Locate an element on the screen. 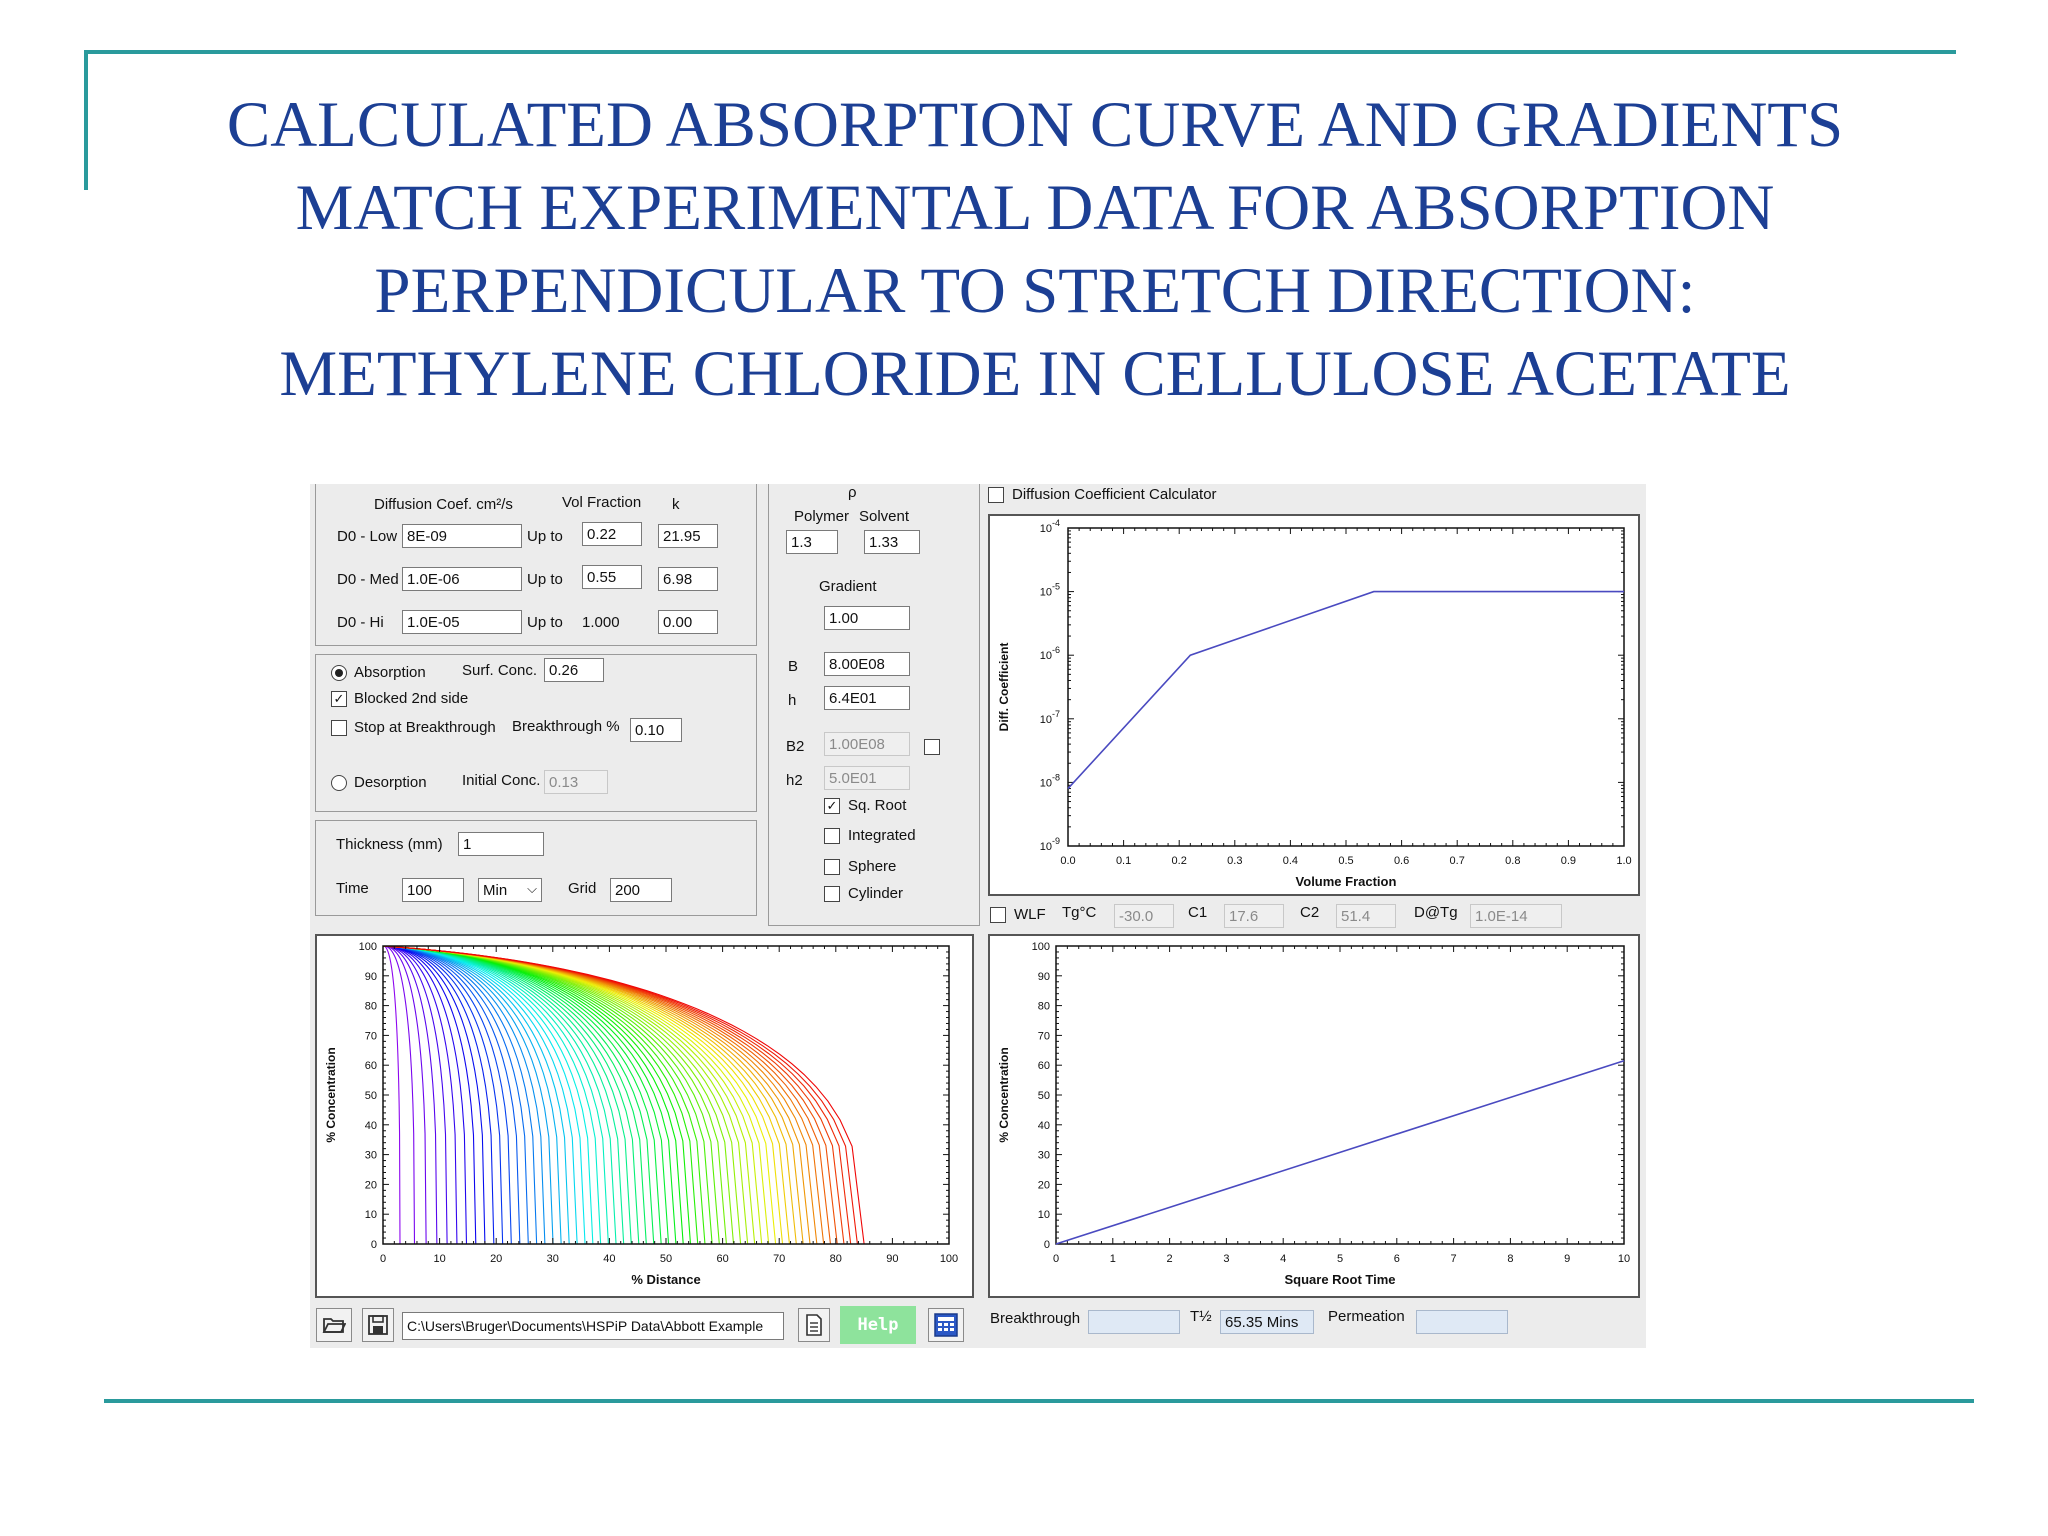 This screenshot has height=1536, width=2048. h-field: 6.4E01 is located at coordinates (867, 698).